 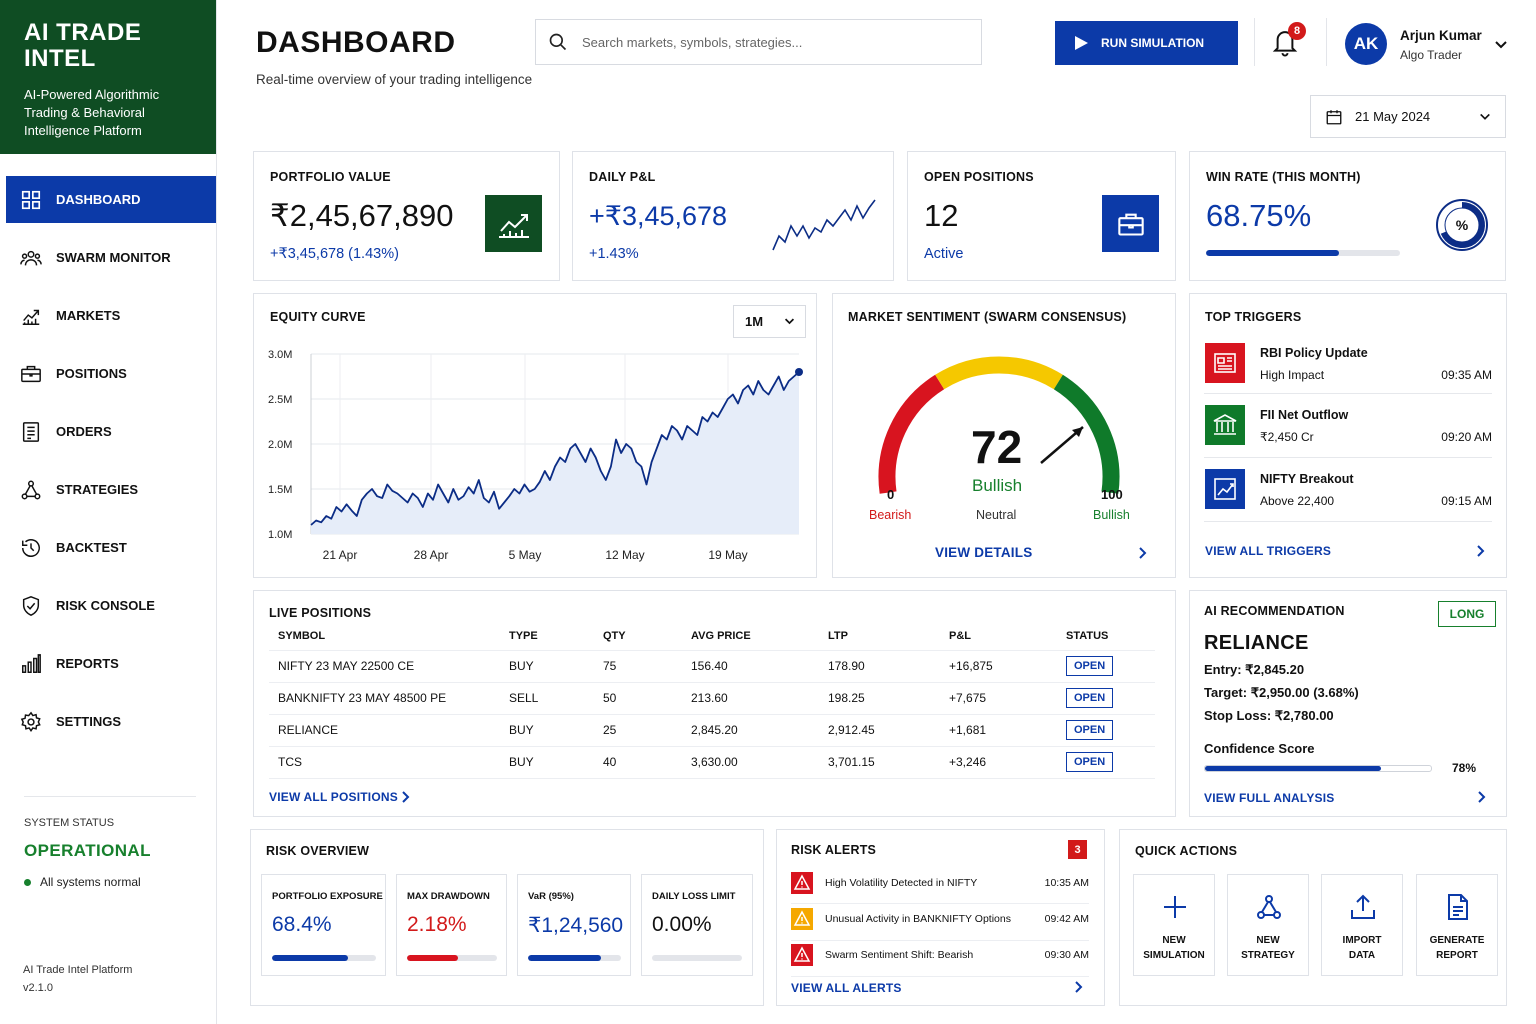 What do you see at coordinates (1348, 427) in the screenshot?
I see `trigger-item: FII Net Outflow ₹2,450 Cr 09:20 AM` at bounding box center [1348, 427].